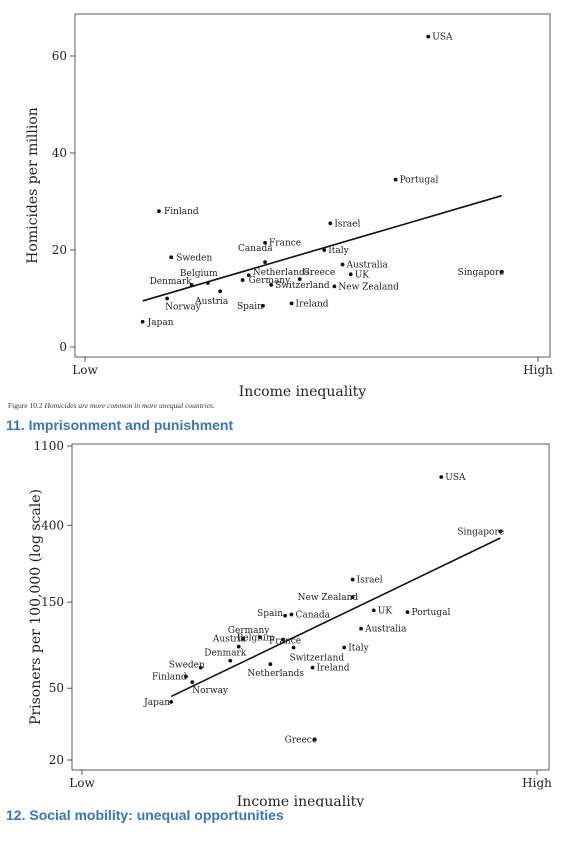  Describe the element at coordinates (312, 667) in the screenshot. I see `chart2-point-ireland` at that location.